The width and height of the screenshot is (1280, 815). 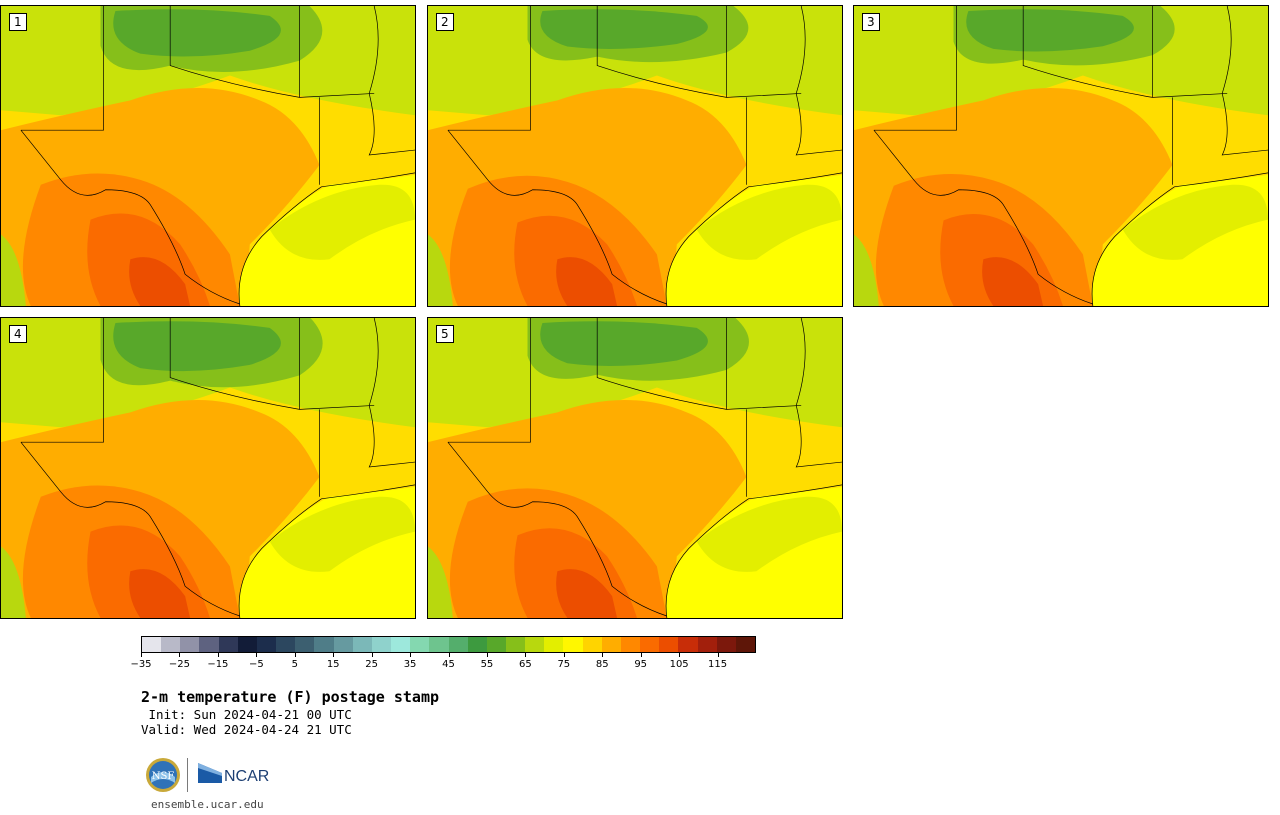 I want to click on colorbar-tick-label: −25, so click(x=179, y=664).